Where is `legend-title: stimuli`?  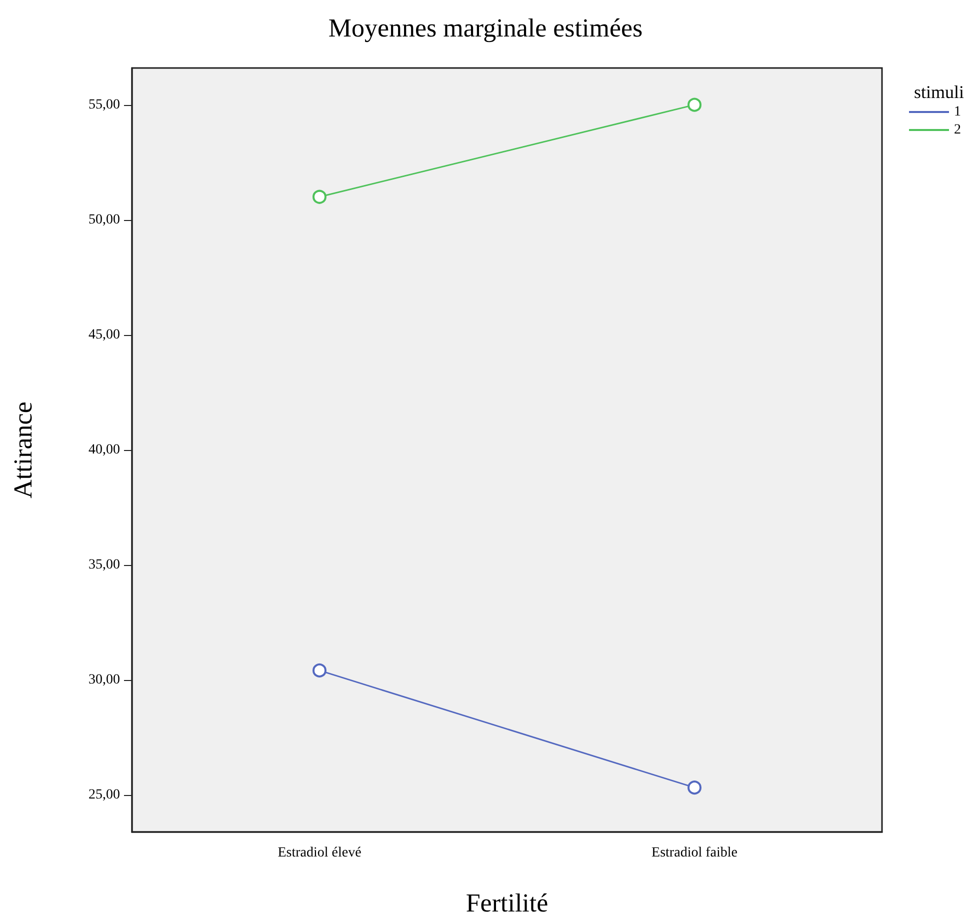 legend-title: stimuli is located at coordinates (939, 92).